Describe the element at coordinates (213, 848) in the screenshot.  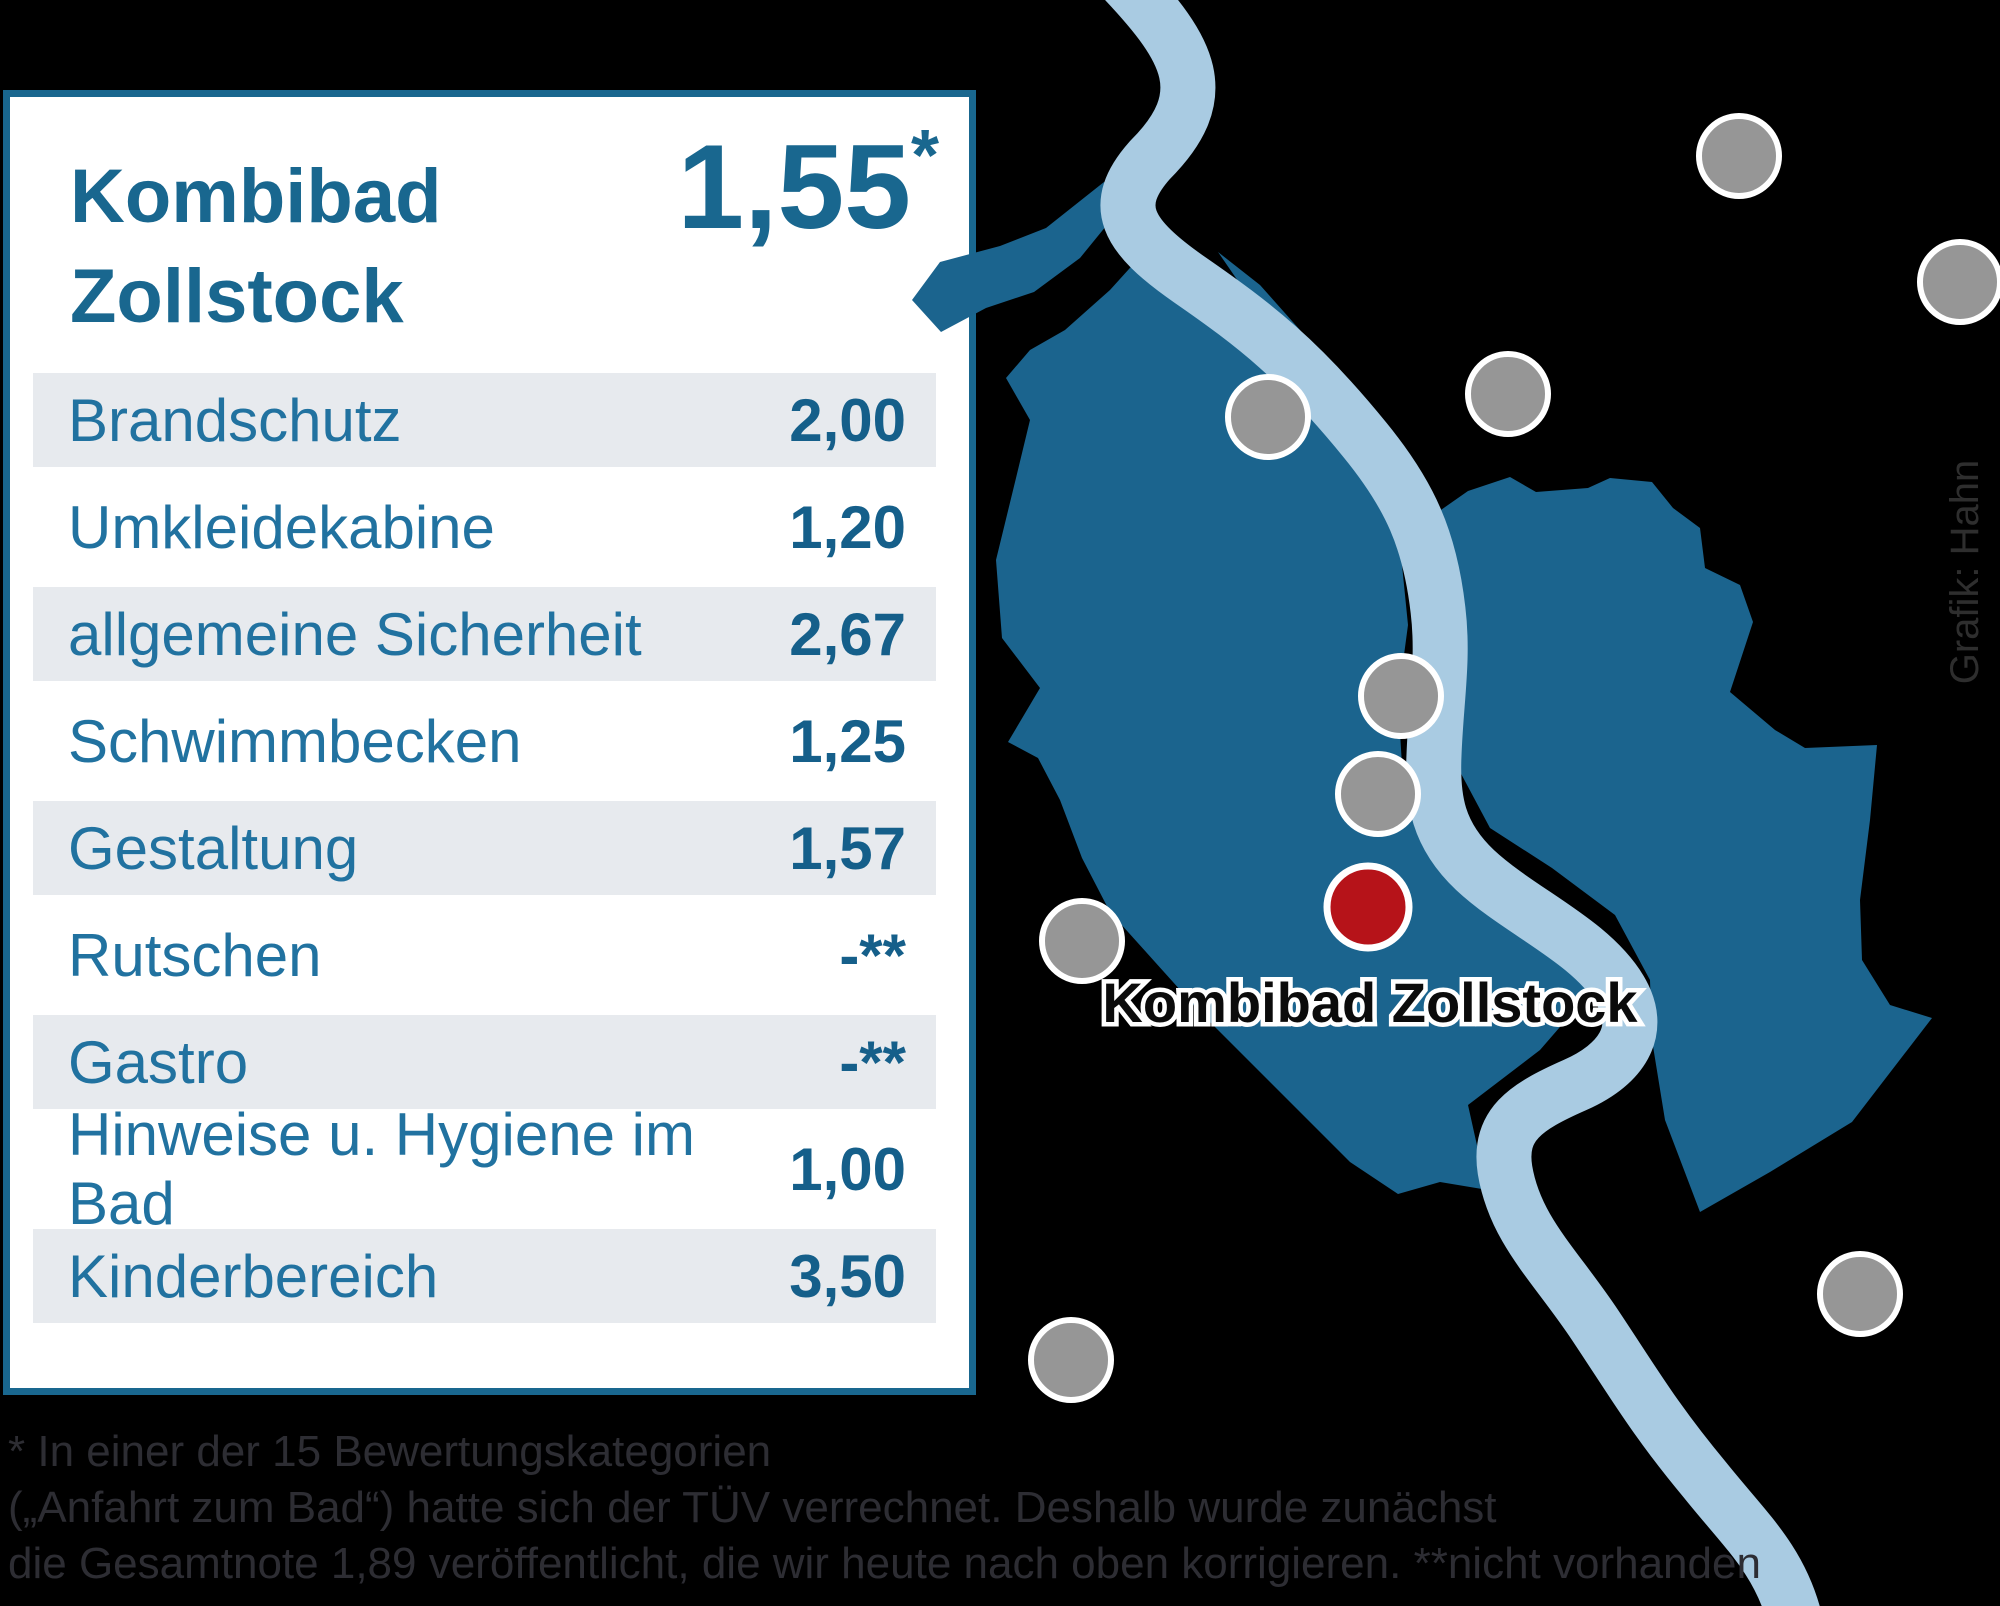
I see `row-label: Gestaltung` at that location.